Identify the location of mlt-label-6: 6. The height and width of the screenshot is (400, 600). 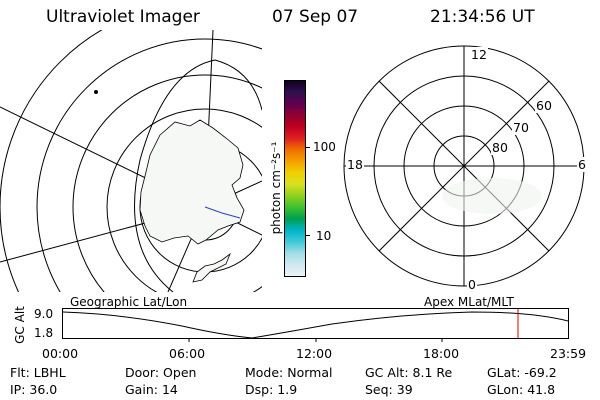
(582, 164).